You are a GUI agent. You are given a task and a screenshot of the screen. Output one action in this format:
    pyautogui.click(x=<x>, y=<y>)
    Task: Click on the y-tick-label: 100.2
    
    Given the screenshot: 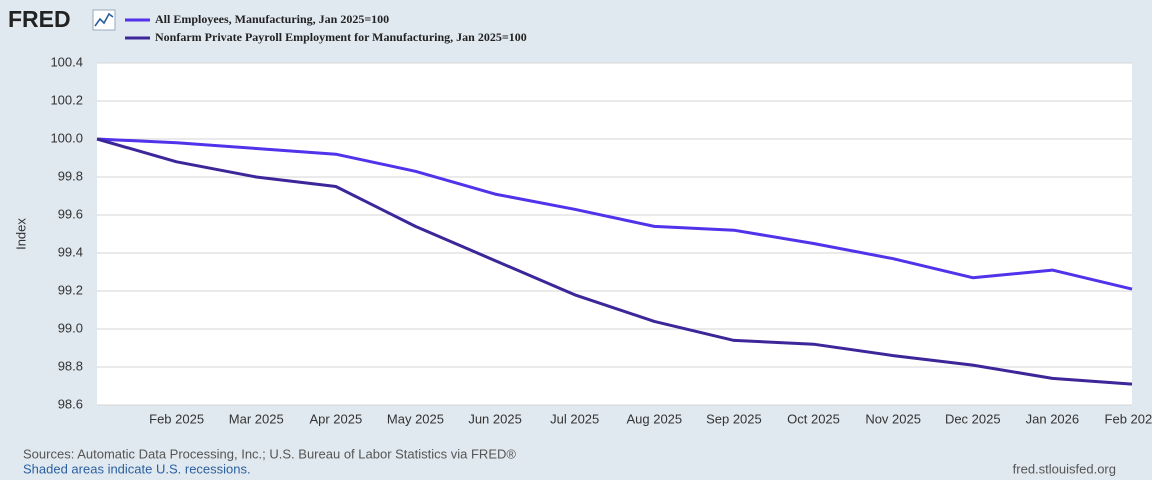 What is the action you would take?
    pyautogui.click(x=66, y=99)
    